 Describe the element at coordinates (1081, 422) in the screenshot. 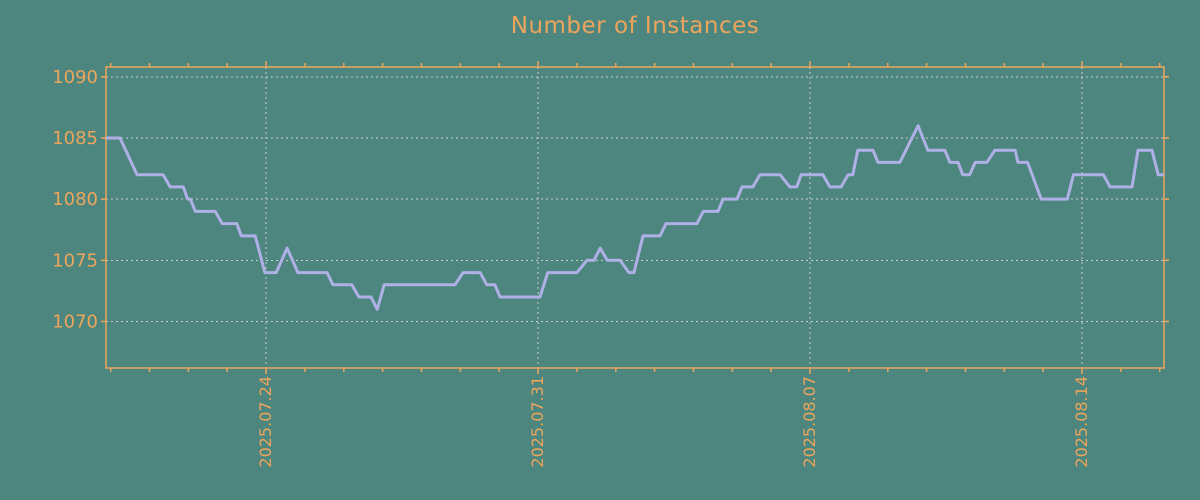

I see `x-axis-tick-label: 2025.08.14` at that location.